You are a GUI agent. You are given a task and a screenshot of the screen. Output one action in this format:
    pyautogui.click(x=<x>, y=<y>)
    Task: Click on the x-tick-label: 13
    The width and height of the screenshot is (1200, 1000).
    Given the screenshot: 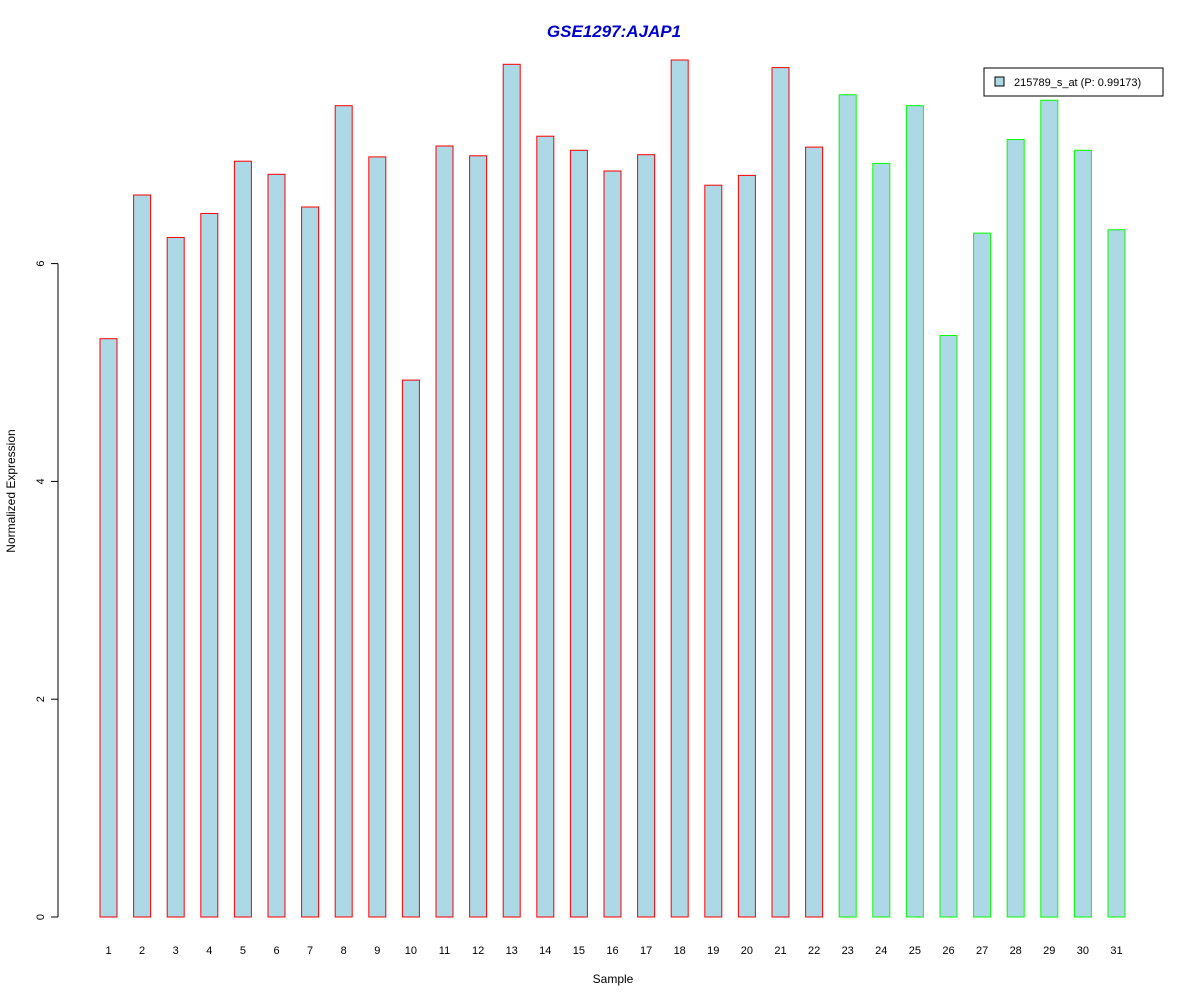 What is the action you would take?
    pyautogui.click(x=512, y=951)
    